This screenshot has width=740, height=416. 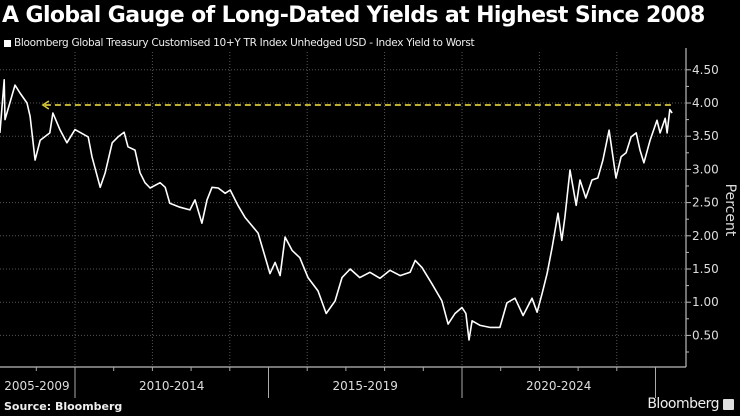 I want to click on y-tick-label: 4.00, so click(x=705, y=103).